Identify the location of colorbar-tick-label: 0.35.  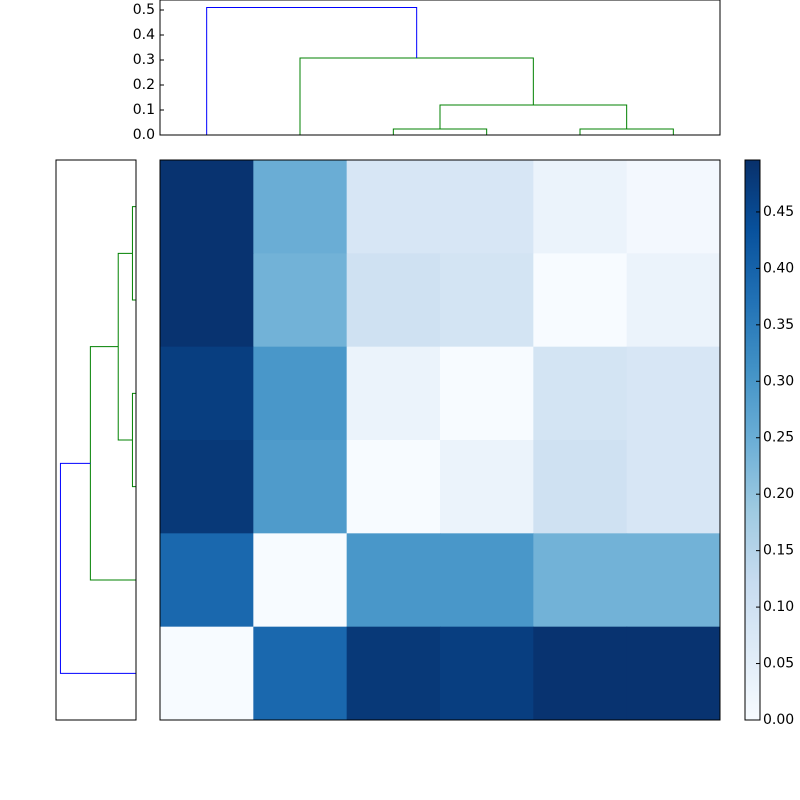
(778, 325).